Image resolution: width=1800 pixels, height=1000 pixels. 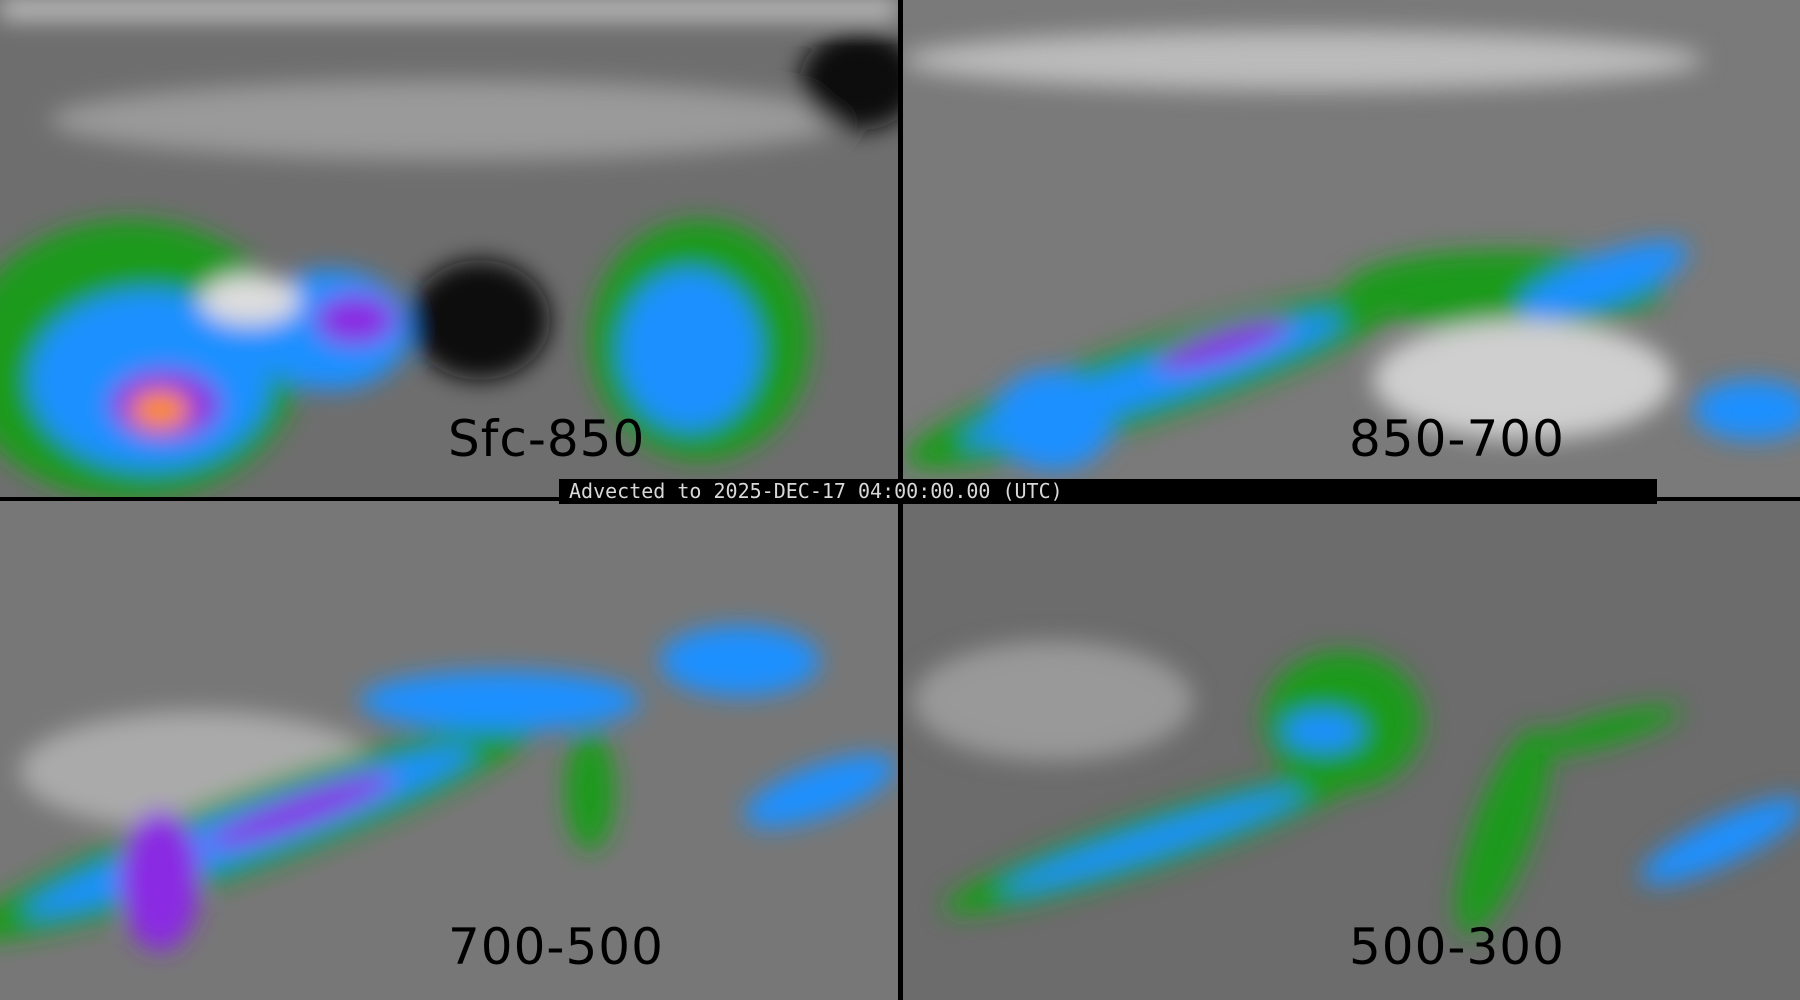 What do you see at coordinates (1457, 439) in the screenshot?
I see `panel-label: 850-700` at bounding box center [1457, 439].